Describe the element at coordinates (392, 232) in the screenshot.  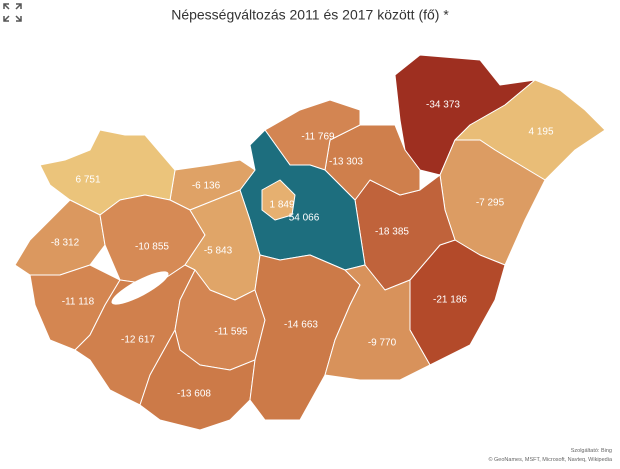
I see `region-label: -18 385` at that location.